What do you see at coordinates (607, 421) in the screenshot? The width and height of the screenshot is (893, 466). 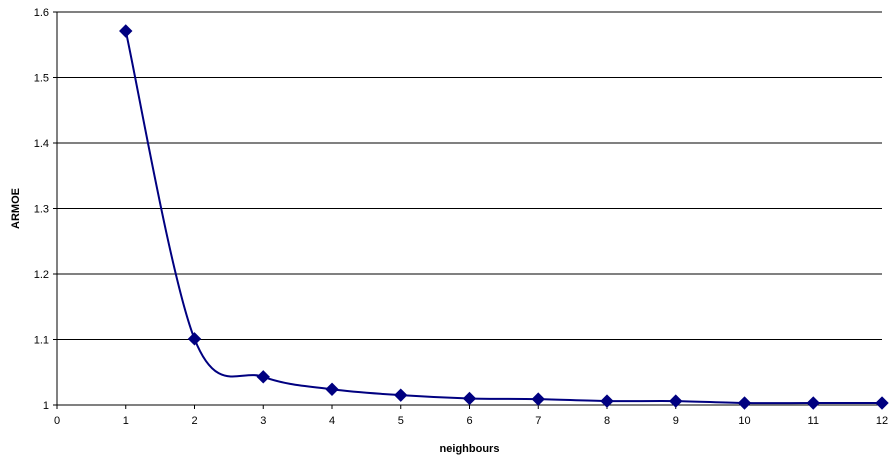 I see `x-tick-label: 8` at bounding box center [607, 421].